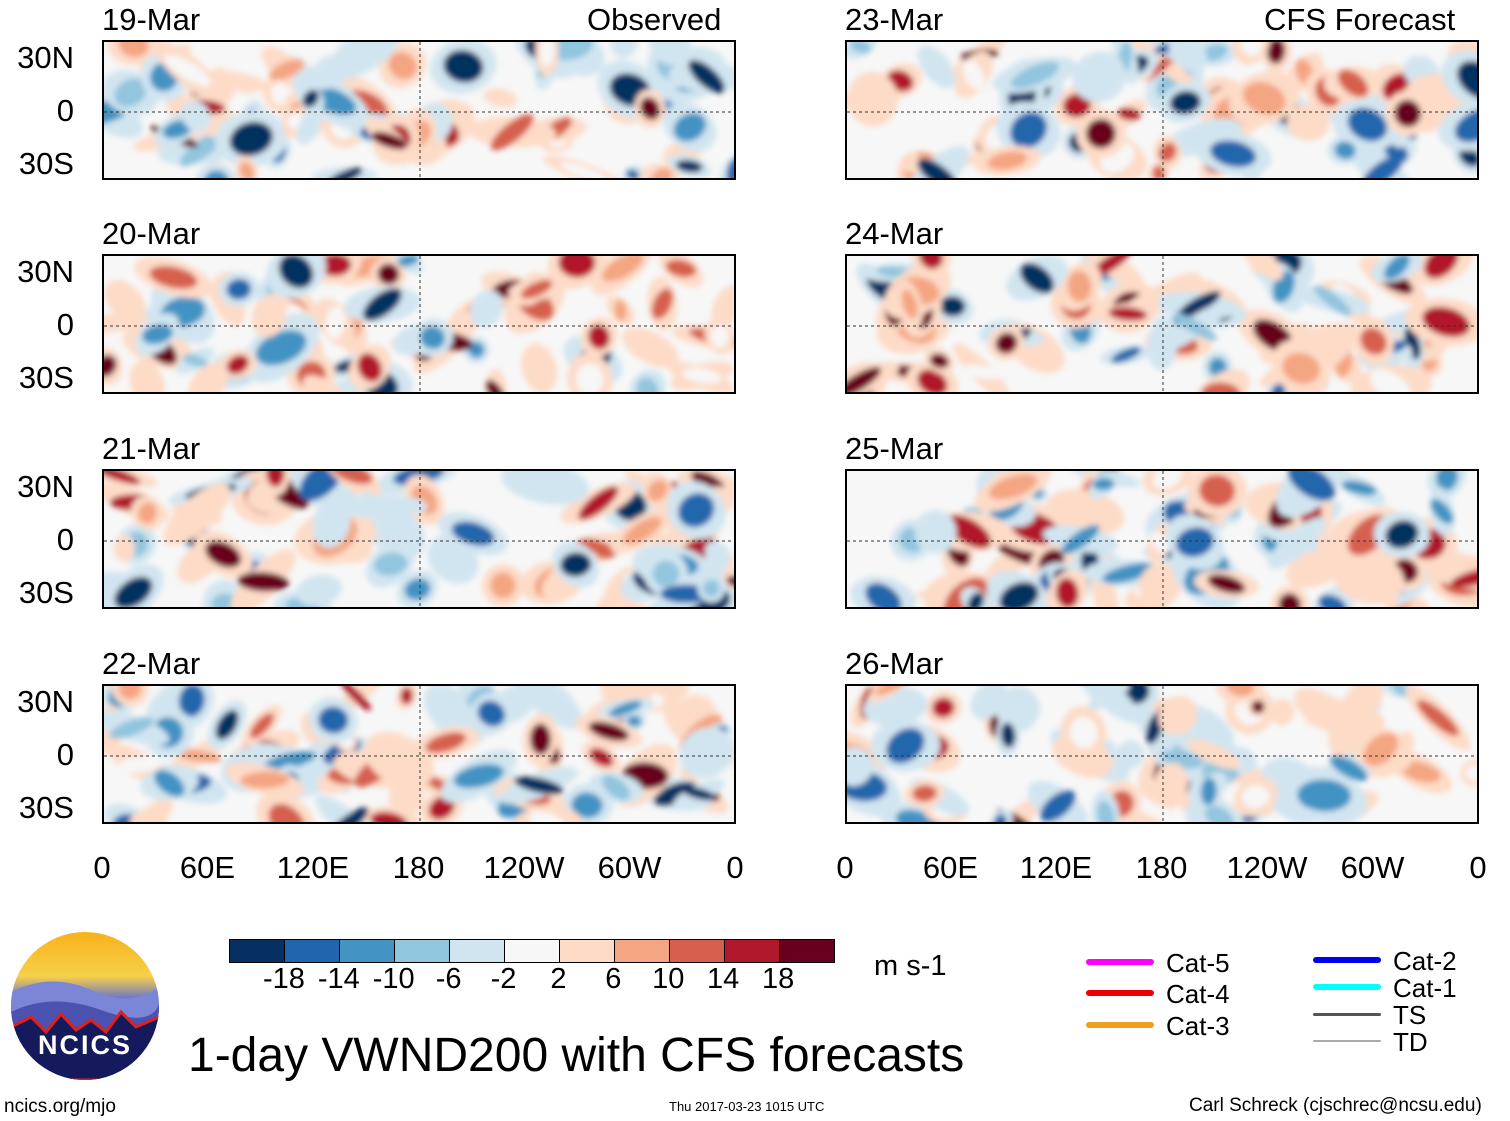 The height and width of the screenshot is (1121, 1510). What do you see at coordinates (1335, 1105) in the screenshot?
I see `footer-author: Carl Schreck (cjschrec@ncsu.edu)` at bounding box center [1335, 1105].